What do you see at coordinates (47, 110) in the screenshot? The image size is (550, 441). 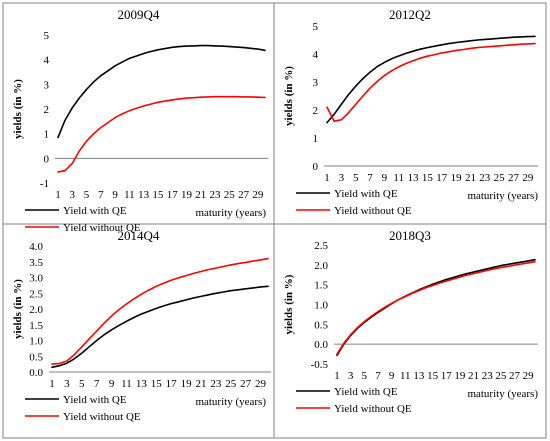 I see `y-tick-label: 2` at bounding box center [47, 110].